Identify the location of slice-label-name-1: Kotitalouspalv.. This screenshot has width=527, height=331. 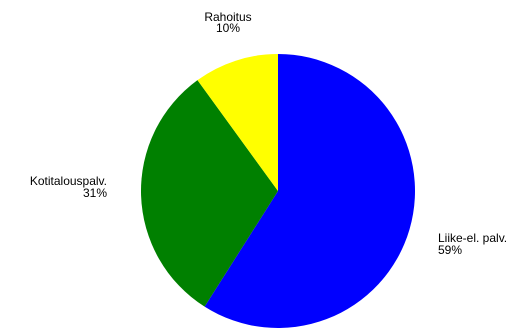
(68, 181).